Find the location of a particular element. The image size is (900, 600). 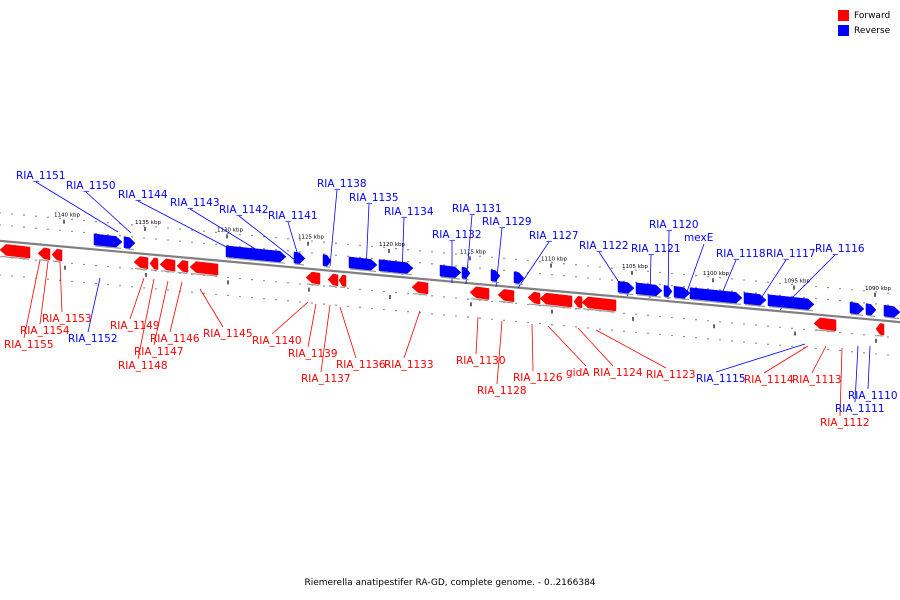

gene-arrow: RIA_1150 is located at coordinates (129, 243).